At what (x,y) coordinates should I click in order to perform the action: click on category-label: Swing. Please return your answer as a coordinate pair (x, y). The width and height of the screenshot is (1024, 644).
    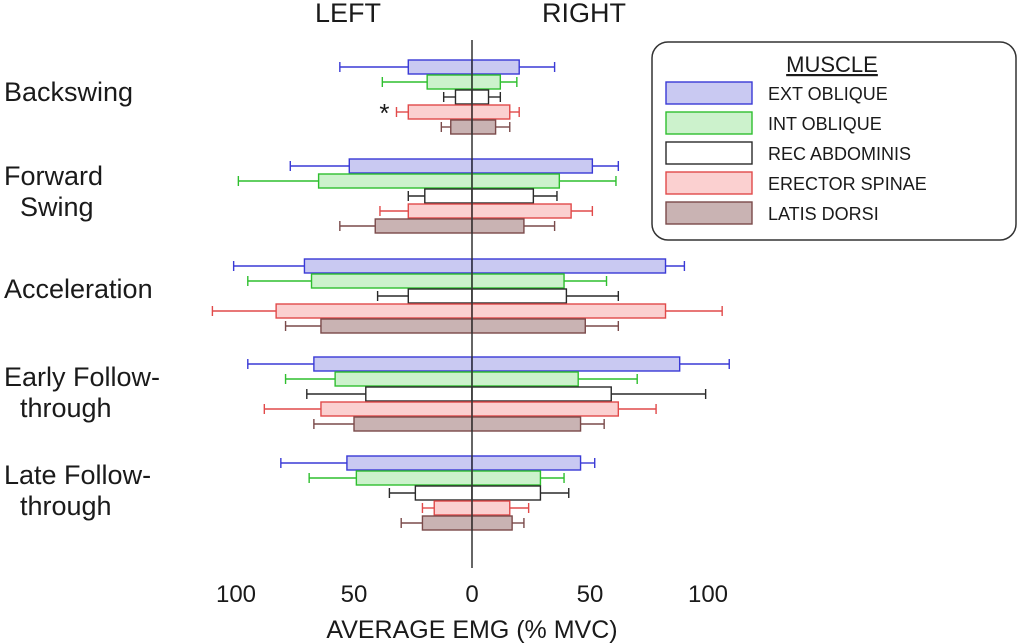
    Looking at the image, I should click on (57, 207).